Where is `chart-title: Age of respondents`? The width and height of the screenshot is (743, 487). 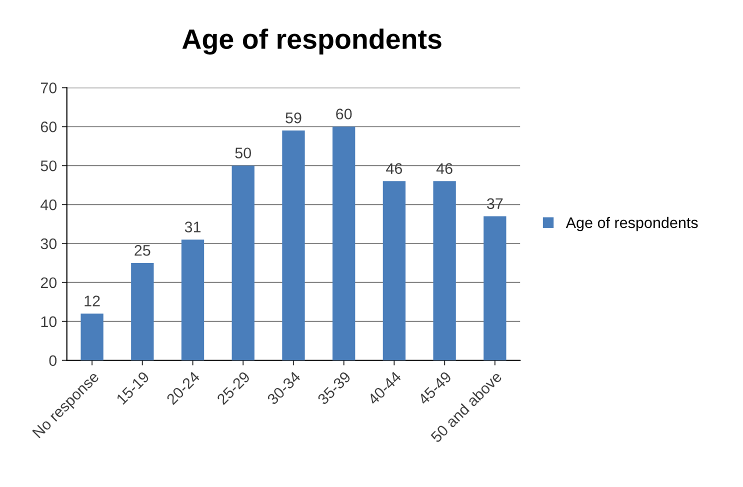
chart-title: Age of respondents is located at coordinates (312, 41).